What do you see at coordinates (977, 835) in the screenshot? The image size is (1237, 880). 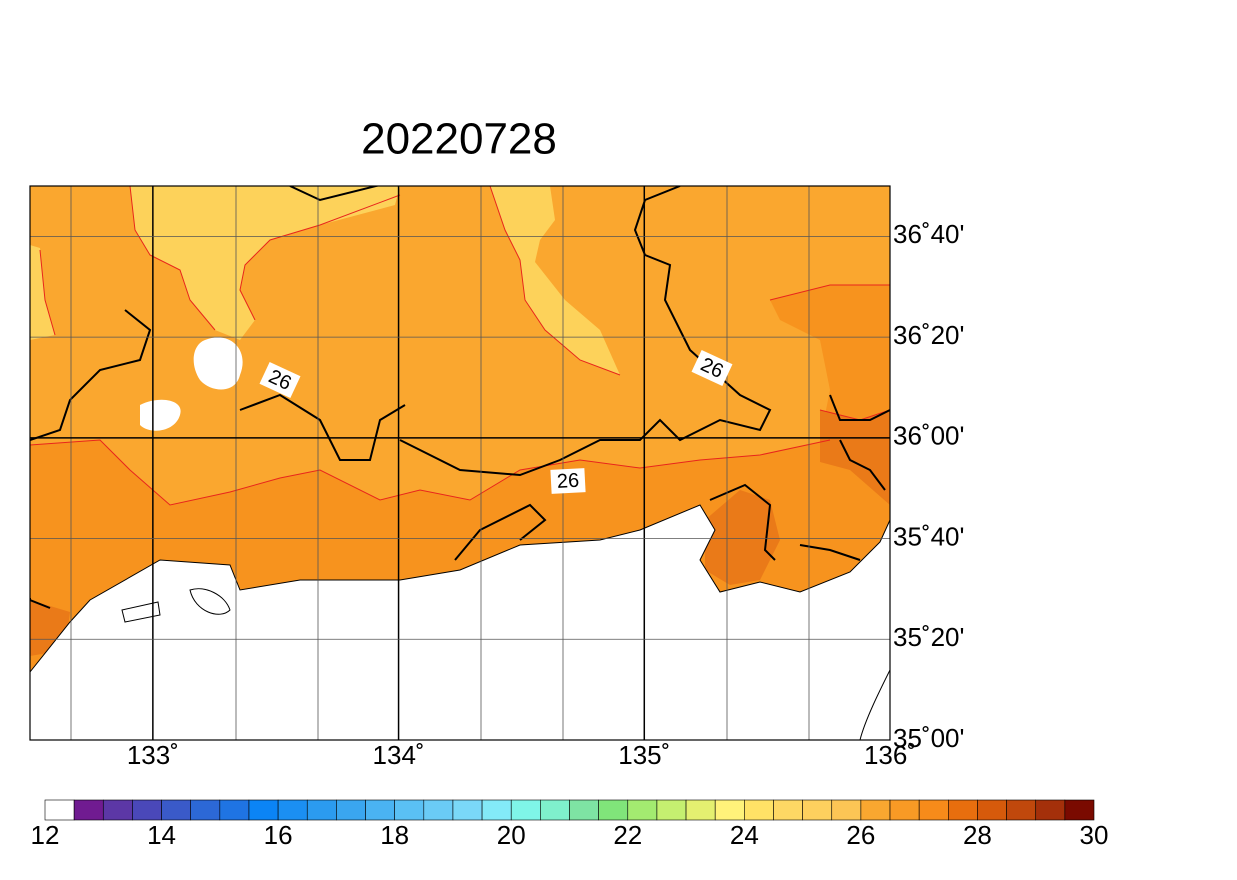 I see `colorbar-label: 28` at bounding box center [977, 835].